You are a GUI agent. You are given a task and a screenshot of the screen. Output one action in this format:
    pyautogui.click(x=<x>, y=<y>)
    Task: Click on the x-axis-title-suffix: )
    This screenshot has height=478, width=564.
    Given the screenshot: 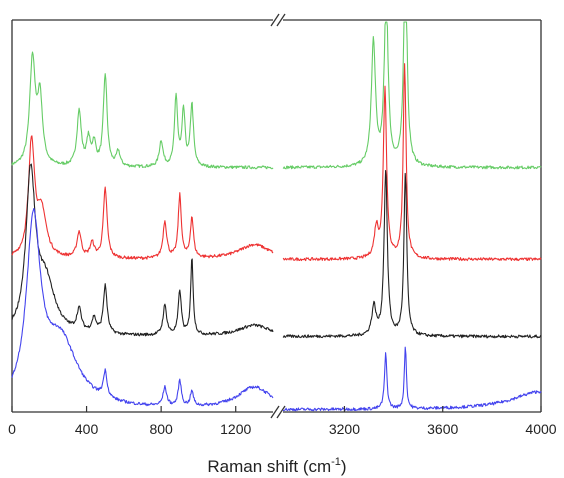 What is the action you would take?
    pyautogui.click(x=344, y=466)
    